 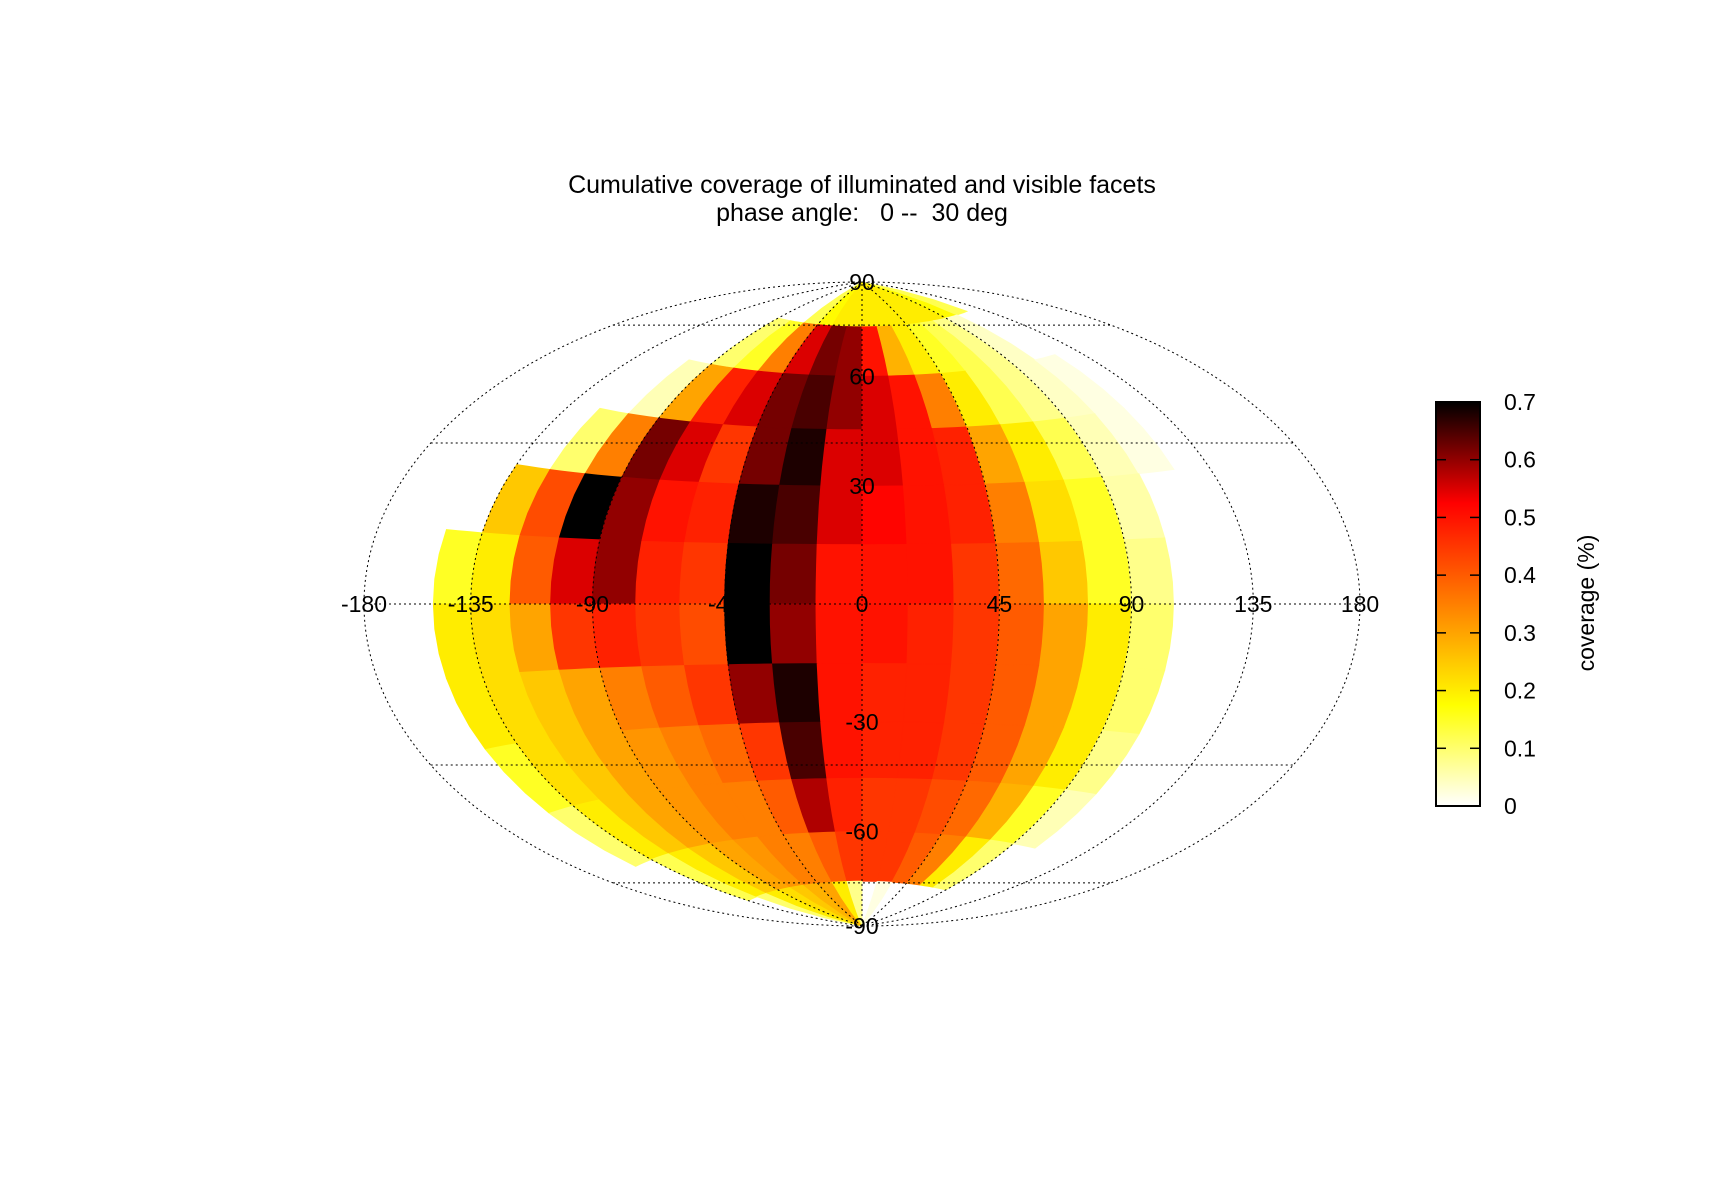 What do you see at coordinates (1360, 604) in the screenshot?
I see `longitude-tick-label: 180` at bounding box center [1360, 604].